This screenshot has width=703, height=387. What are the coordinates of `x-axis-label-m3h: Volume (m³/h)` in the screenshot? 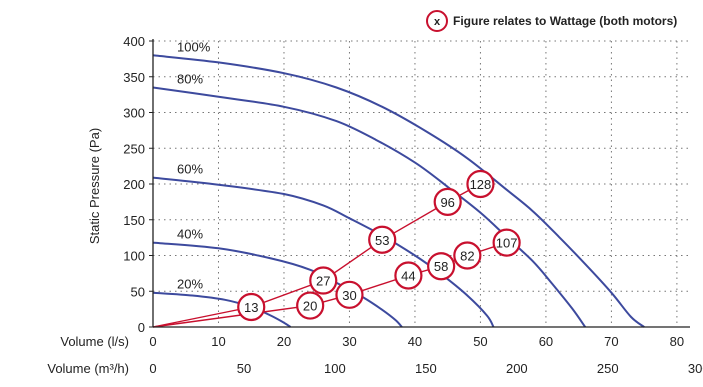 It's located at (88, 368).